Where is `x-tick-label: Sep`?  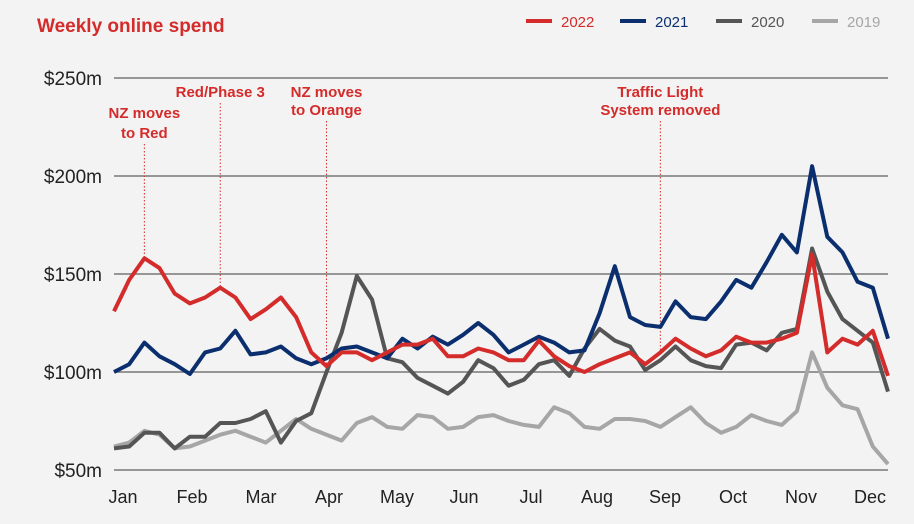
x-tick-label: Sep is located at coordinates (665, 497).